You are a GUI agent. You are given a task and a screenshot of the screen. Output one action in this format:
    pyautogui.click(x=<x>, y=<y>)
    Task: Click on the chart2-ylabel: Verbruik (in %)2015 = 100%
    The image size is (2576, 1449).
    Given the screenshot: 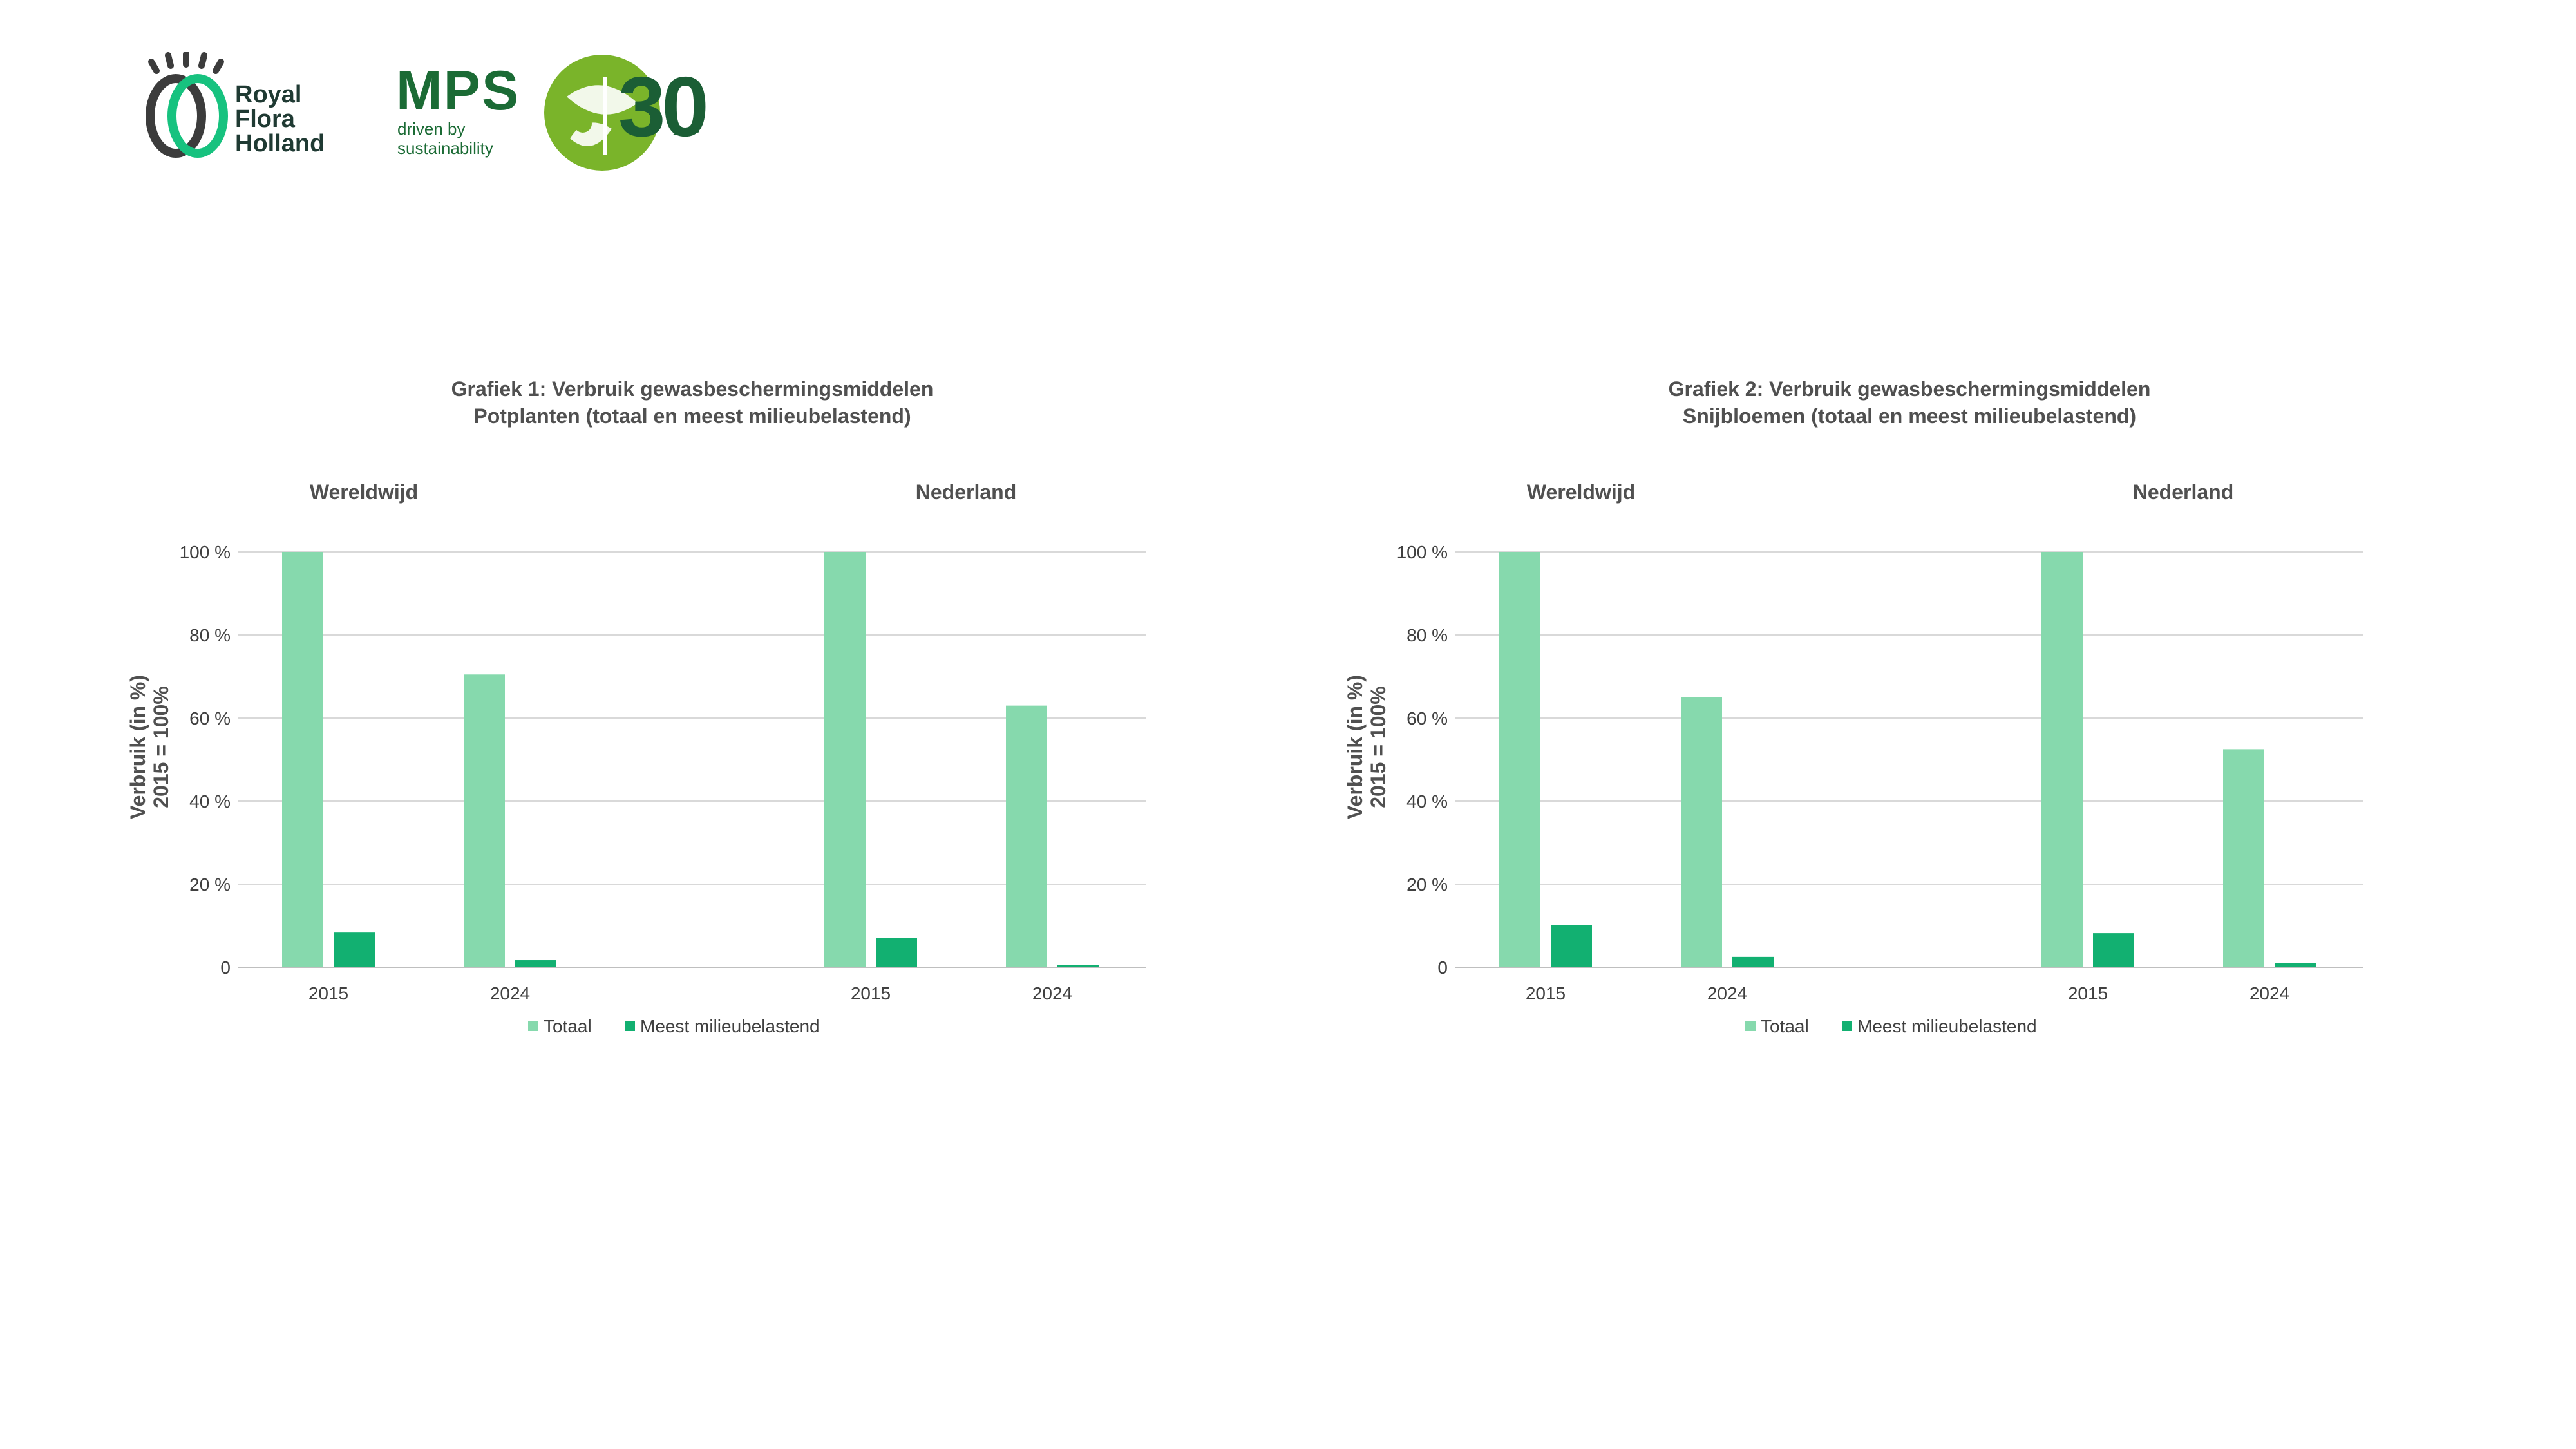 What is the action you would take?
    pyautogui.click(x=1366, y=747)
    